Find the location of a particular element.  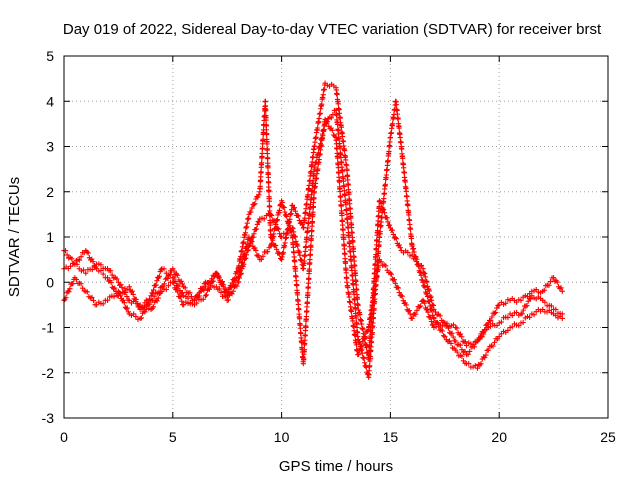

y-tick-label: 3 is located at coordinates (50, 147).